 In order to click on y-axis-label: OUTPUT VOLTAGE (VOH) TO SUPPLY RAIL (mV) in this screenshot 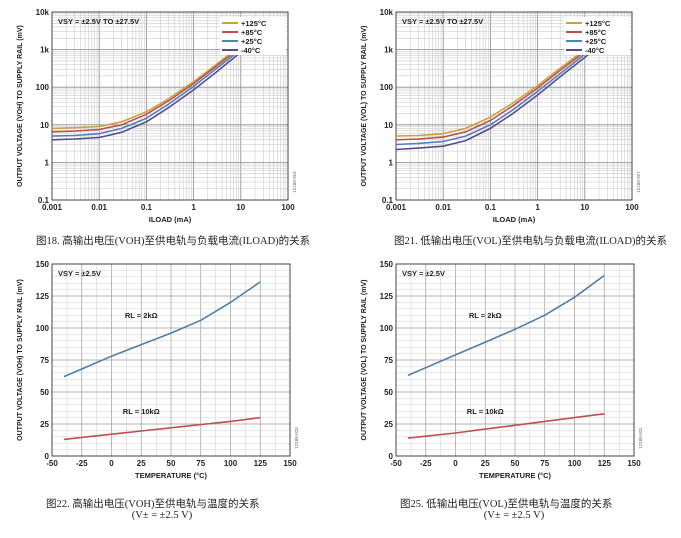, I will do `click(20, 106)`.